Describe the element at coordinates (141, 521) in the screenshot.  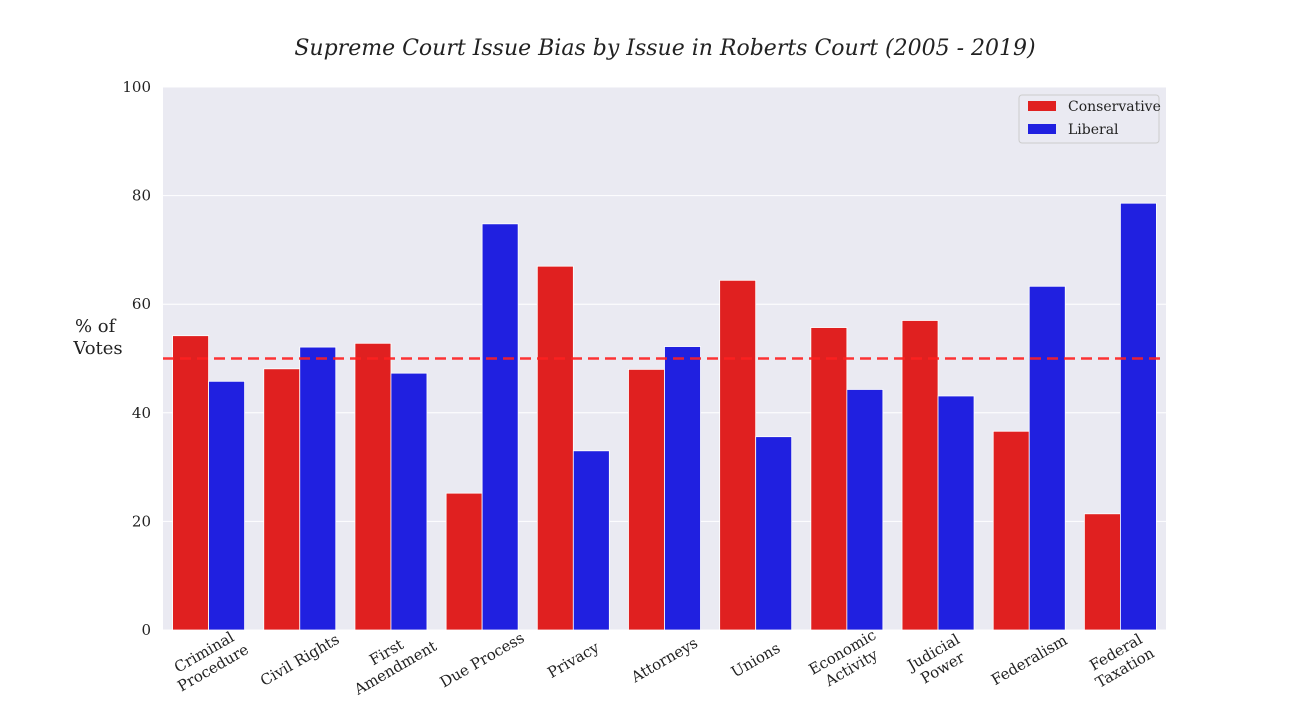
I see `y-tick-label: 20` at that location.